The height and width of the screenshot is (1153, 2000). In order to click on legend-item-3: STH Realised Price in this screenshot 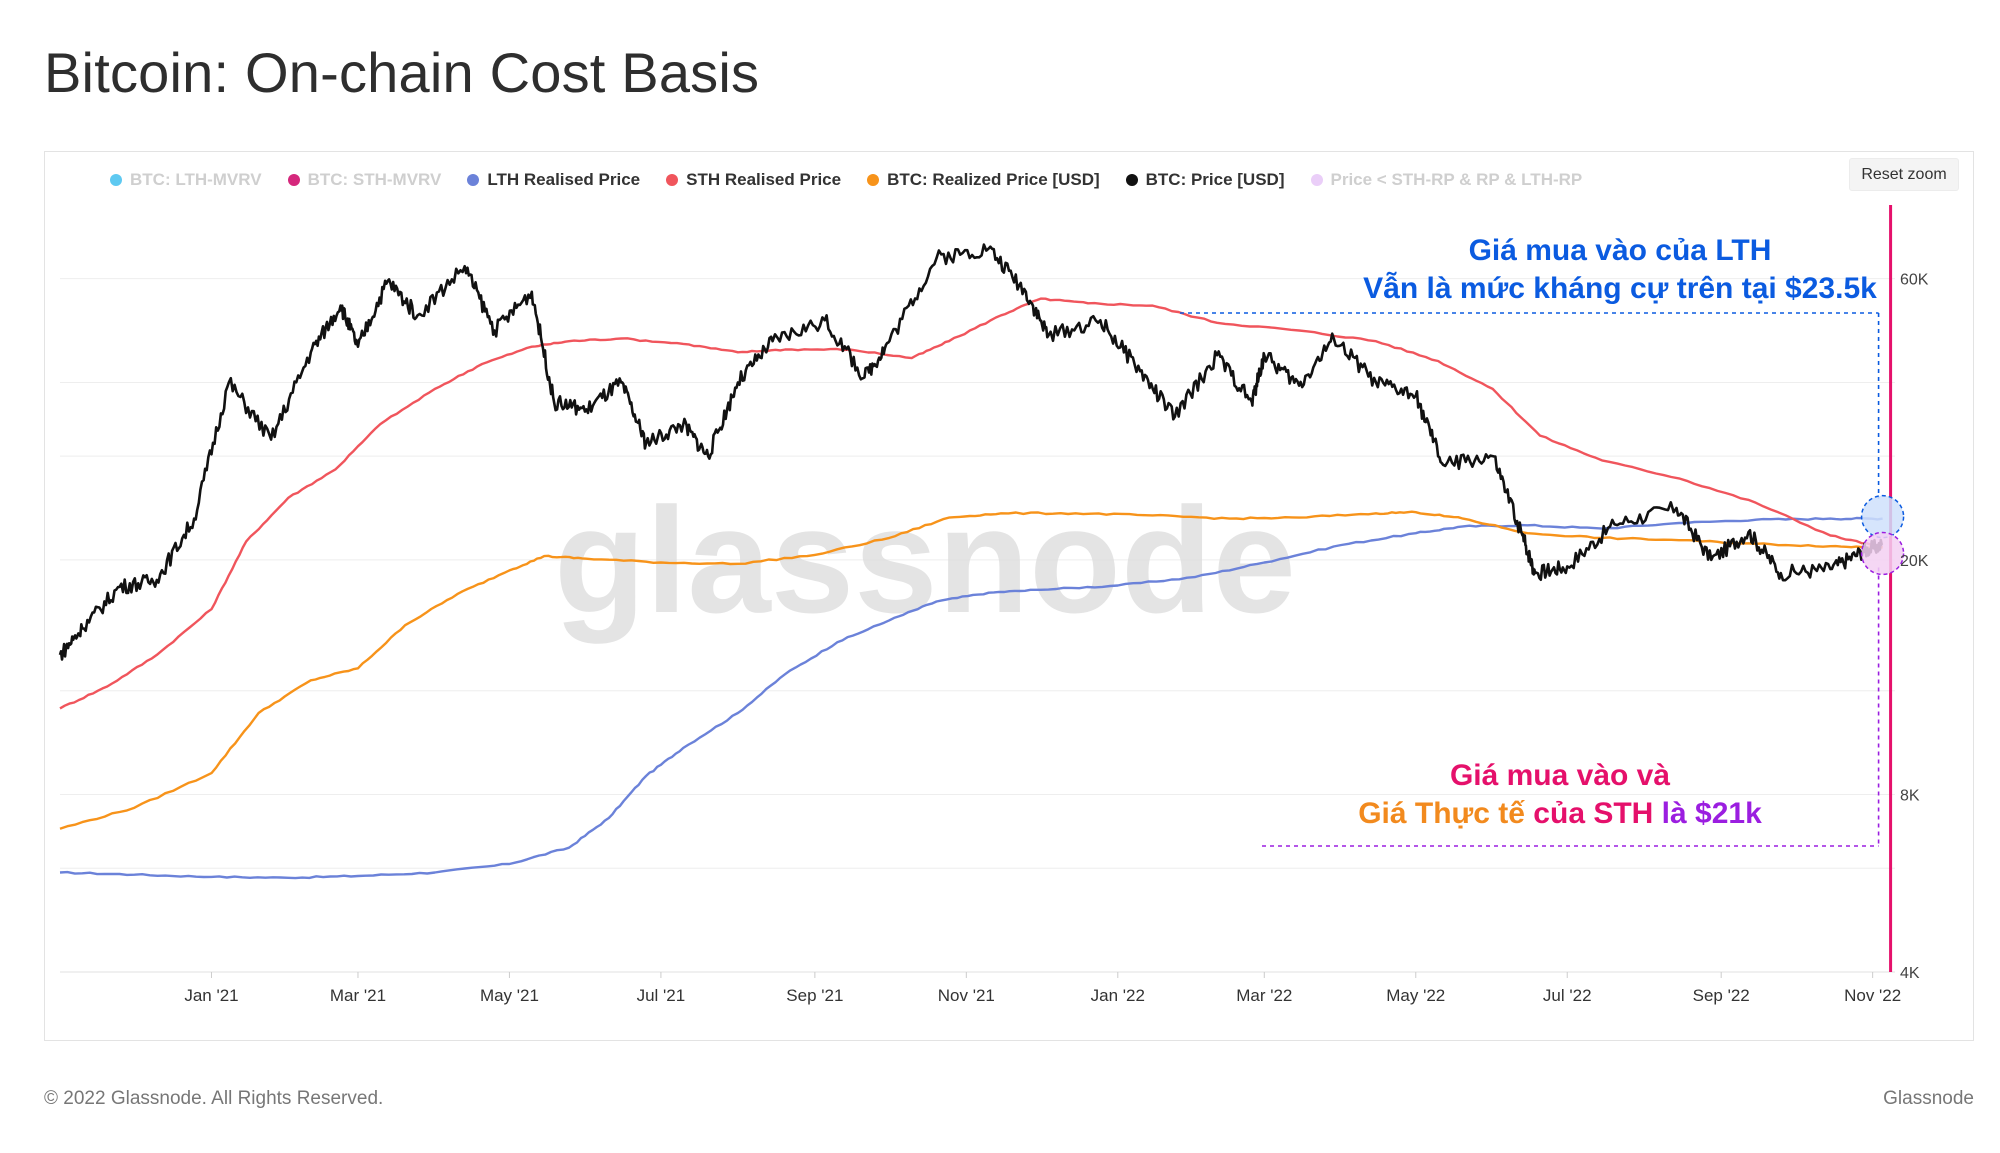, I will do `click(753, 180)`.